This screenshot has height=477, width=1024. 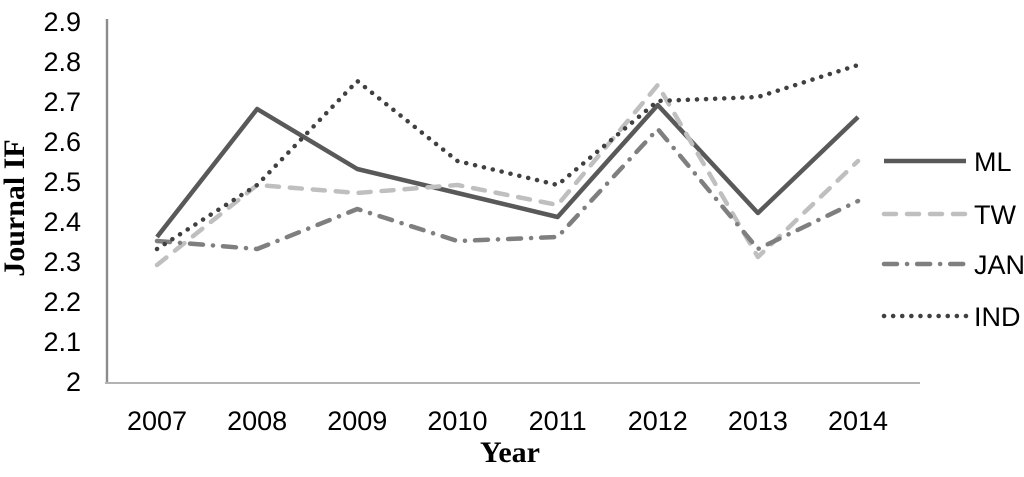 What do you see at coordinates (457, 421) in the screenshot?
I see `x-tick-label-2010: 2010` at bounding box center [457, 421].